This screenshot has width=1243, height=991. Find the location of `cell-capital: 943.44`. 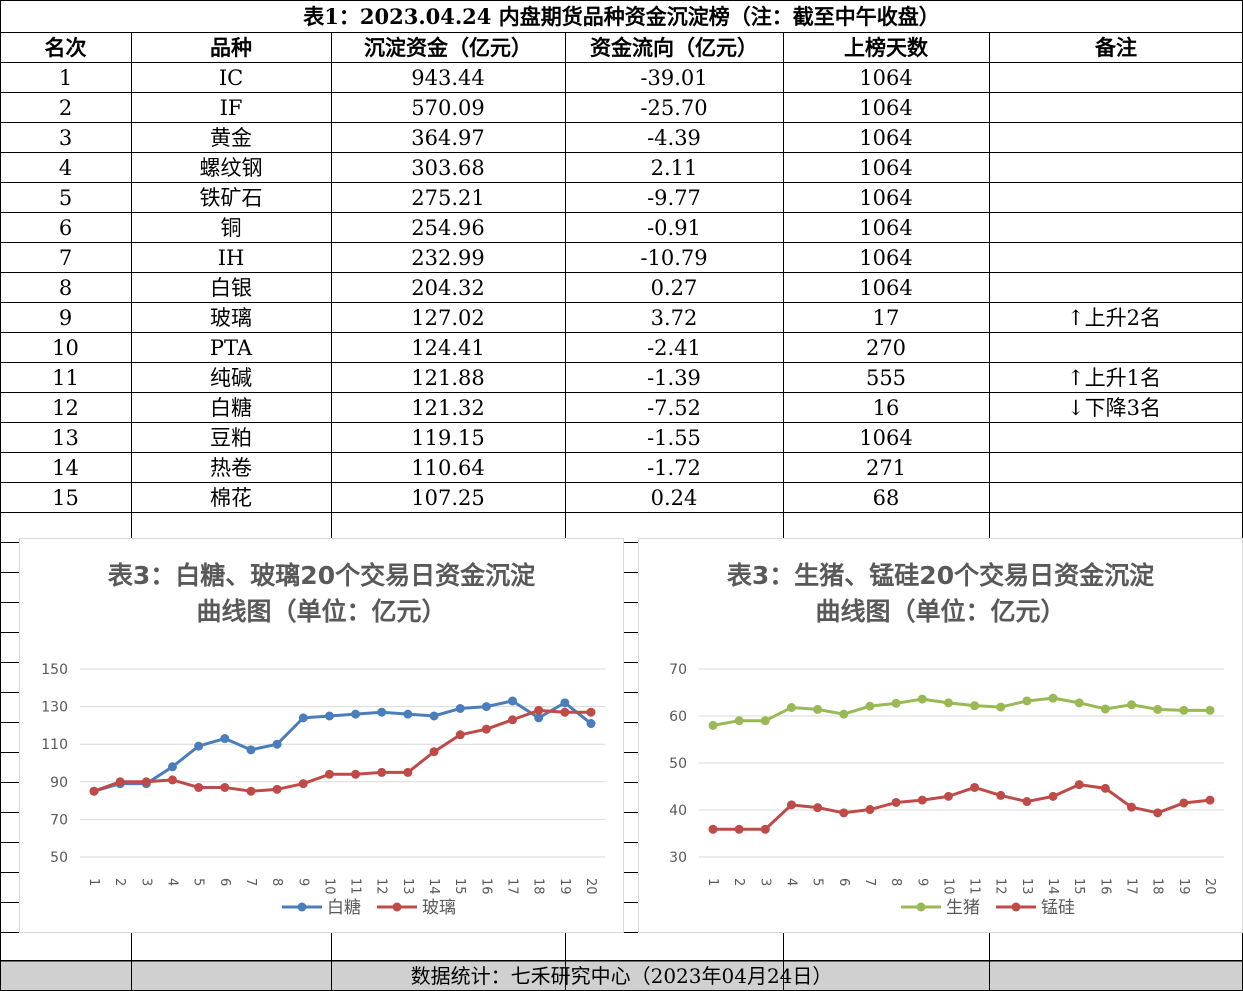

cell-capital: 943.44 is located at coordinates (448, 78).